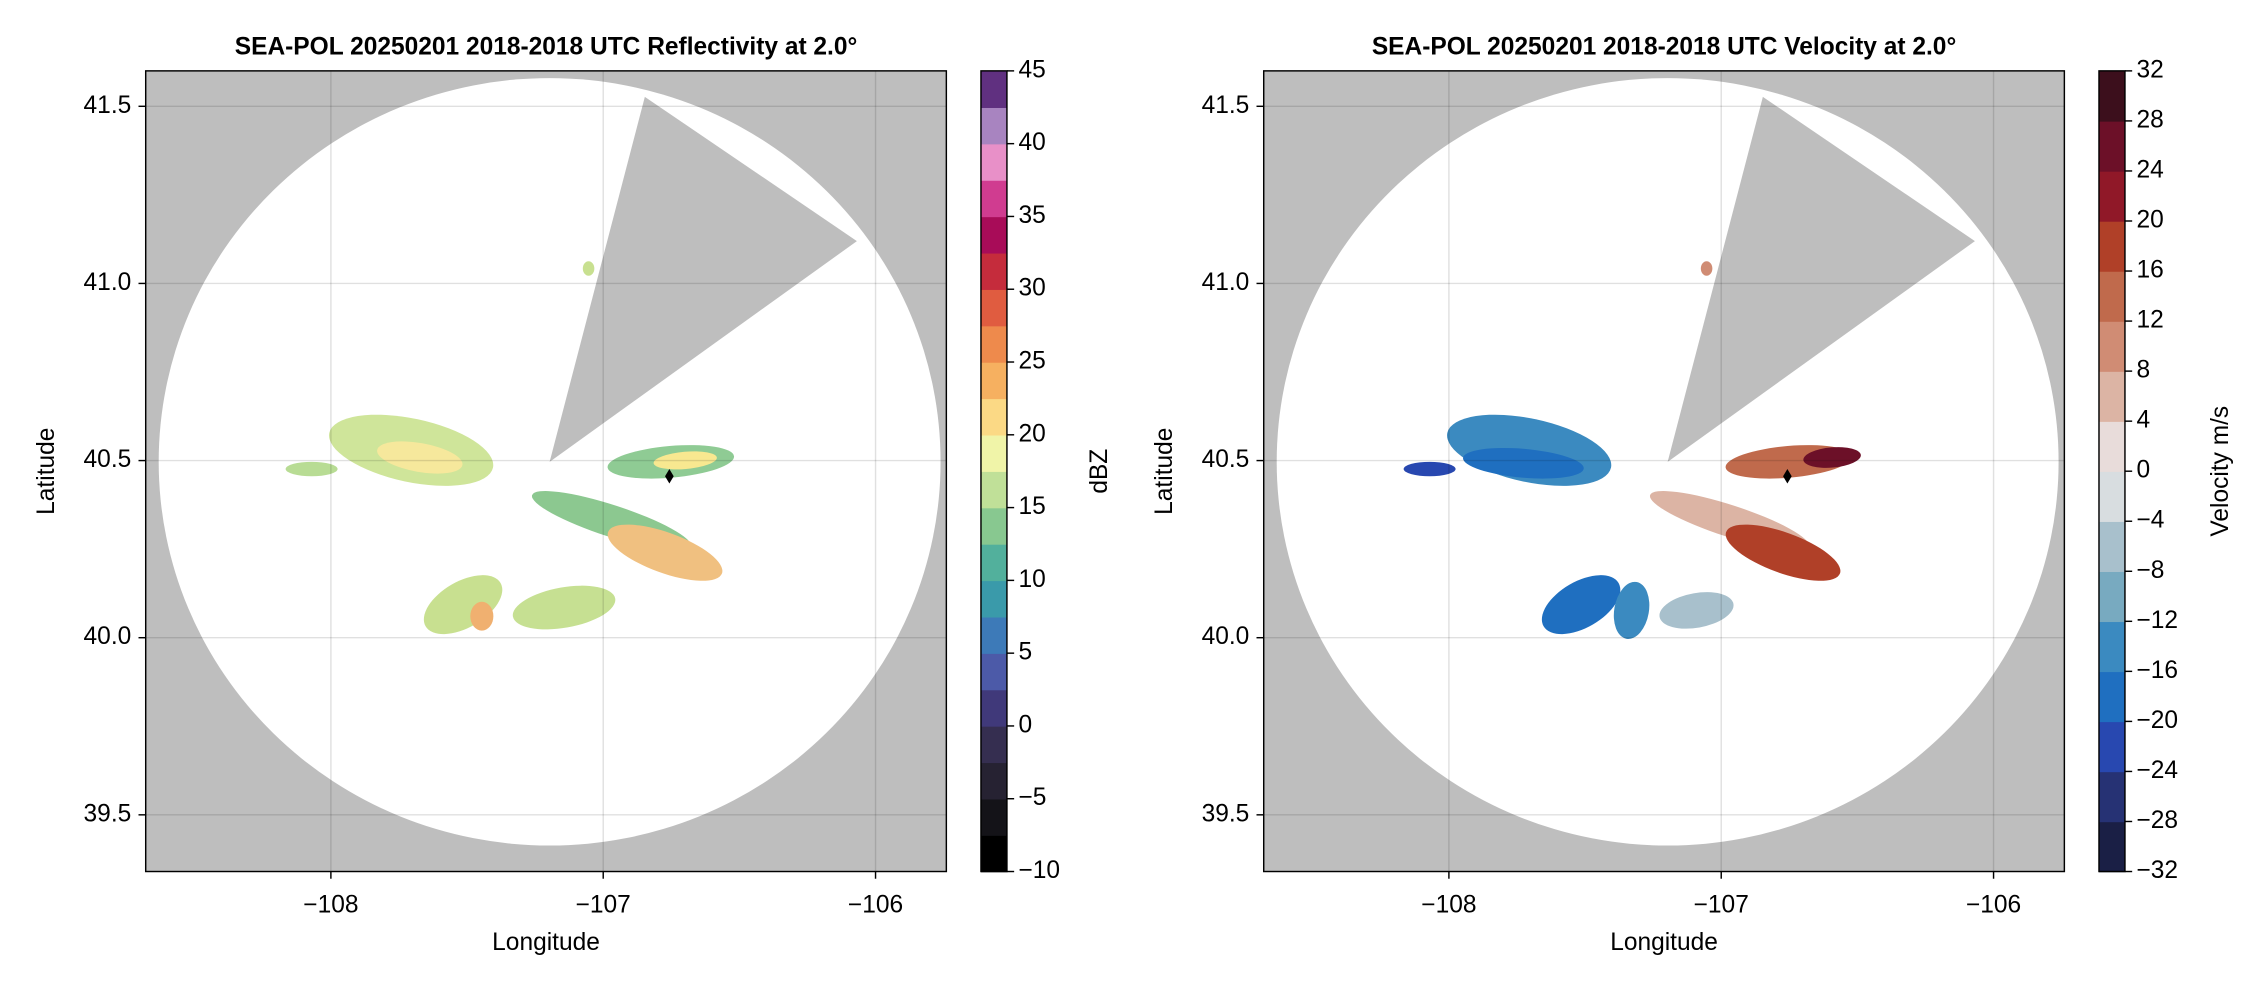 Image resolution: width=2262 pixels, height=990 pixels. What do you see at coordinates (2143, 370) in the screenshot?
I see `colorbar-tick-label: 8` at bounding box center [2143, 370].